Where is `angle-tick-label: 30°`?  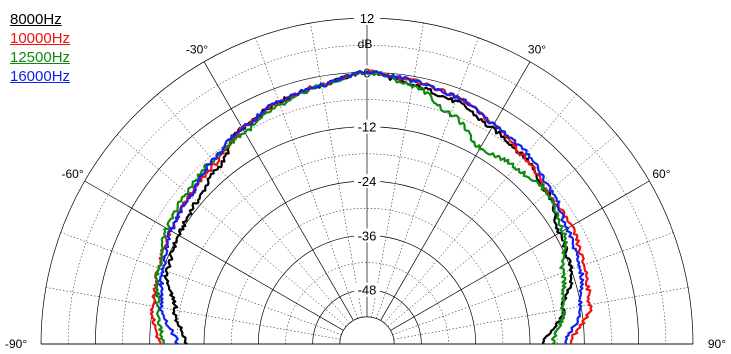 angle-tick-label: 30° is located at coordinates (537, 50).